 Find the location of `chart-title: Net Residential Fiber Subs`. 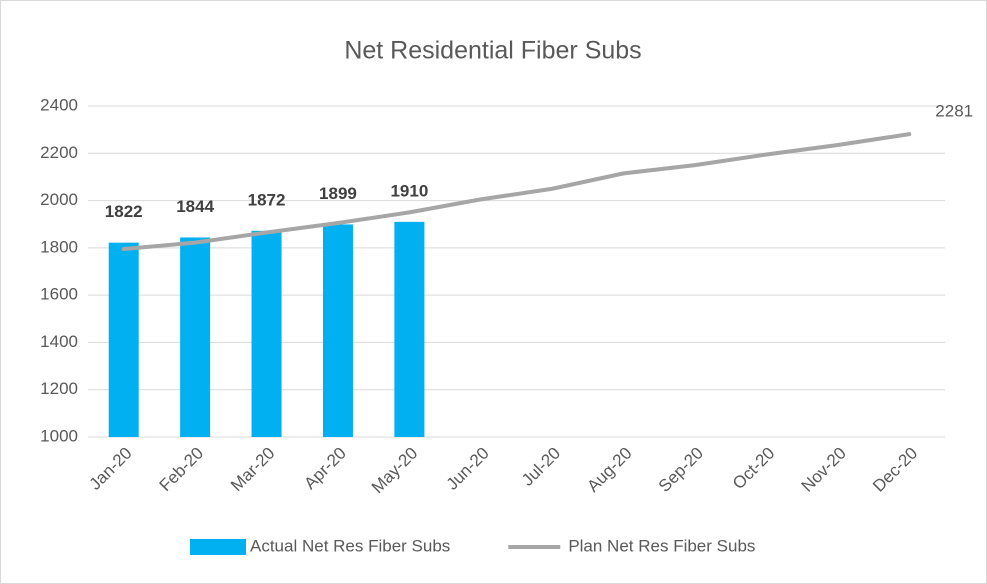

chart-title: Net Residential Fiber Subs is located at coordinates (492, 51).